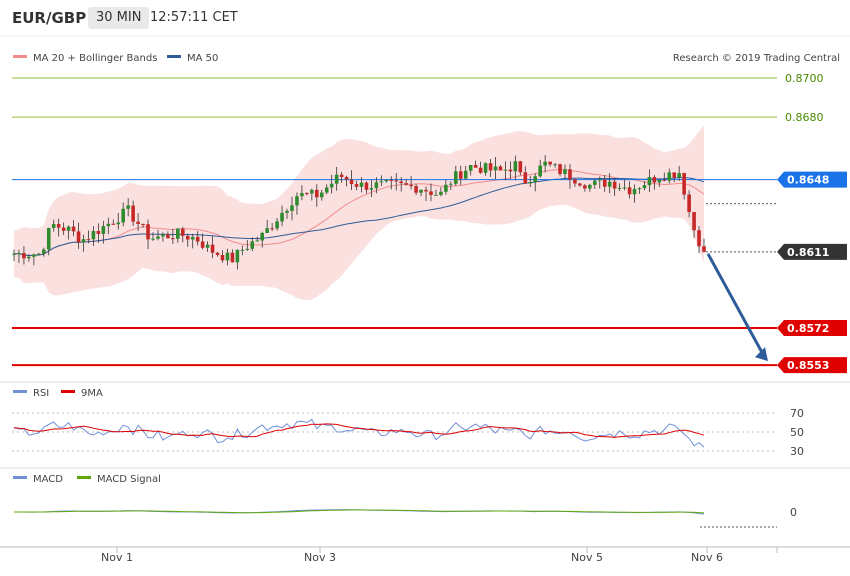  Describe the element at coordinates (68, 391) in the screenshot. I see `legend-swatch-9ma` at that location.